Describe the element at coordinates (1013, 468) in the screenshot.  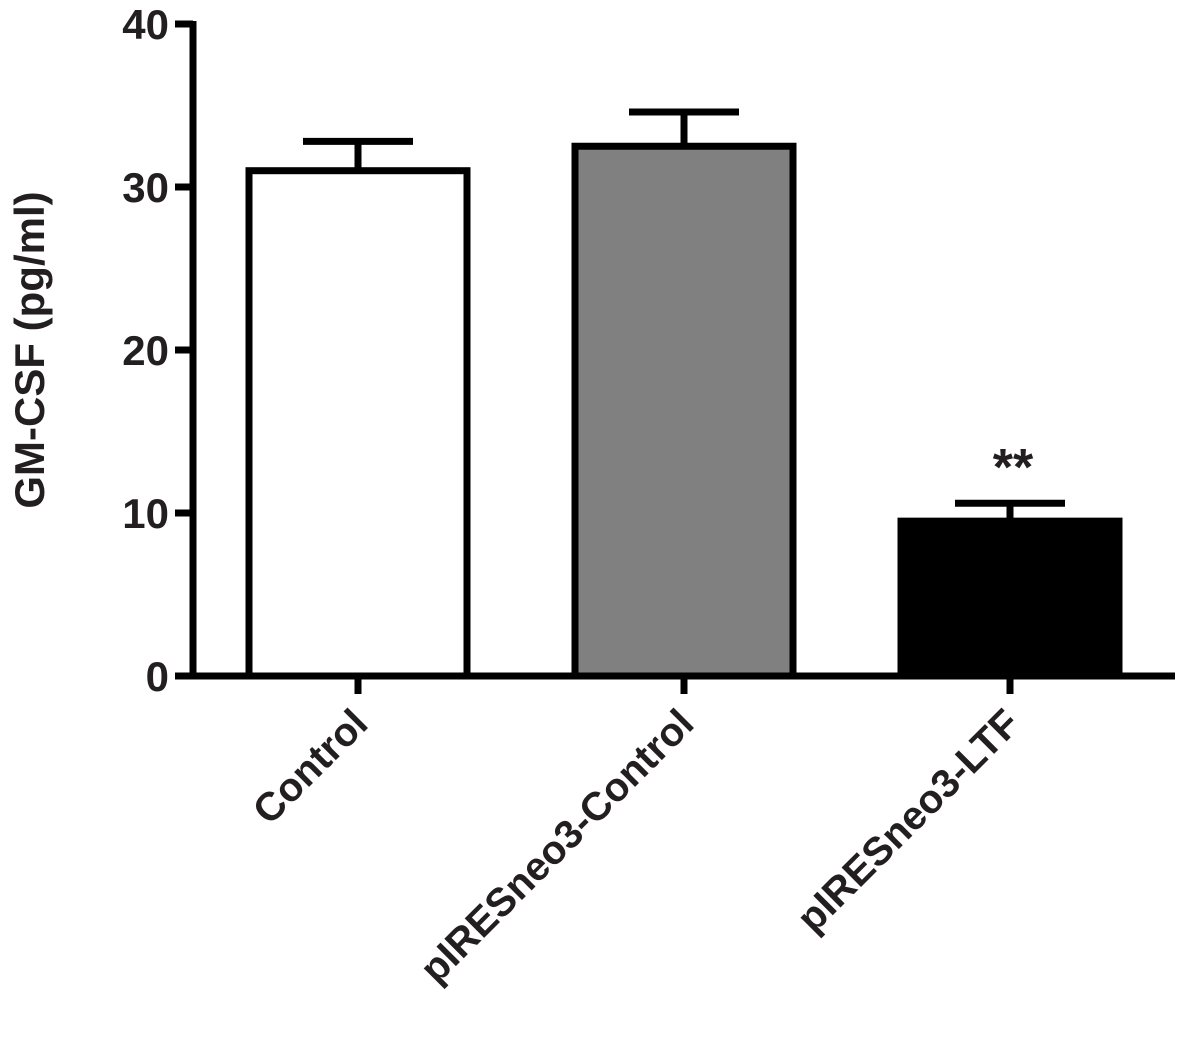
I see `significance-annotation: **` at that location.